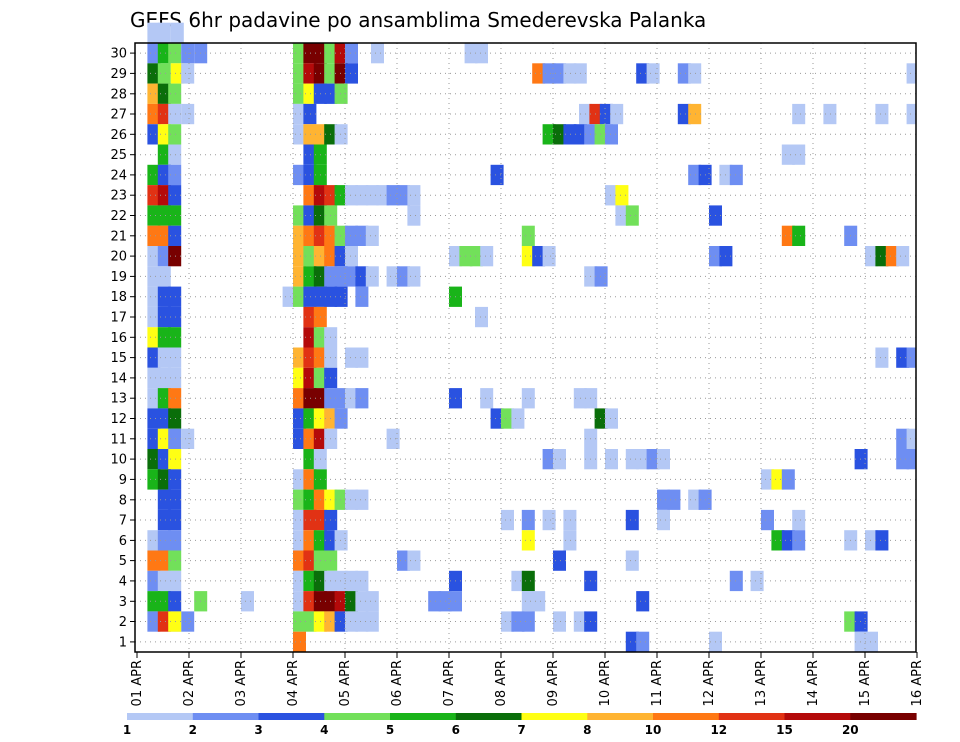 Image resolution: width=960 pixels, height=742 pixels. I want to click on y-tick-label: 10, so click(118, 460).